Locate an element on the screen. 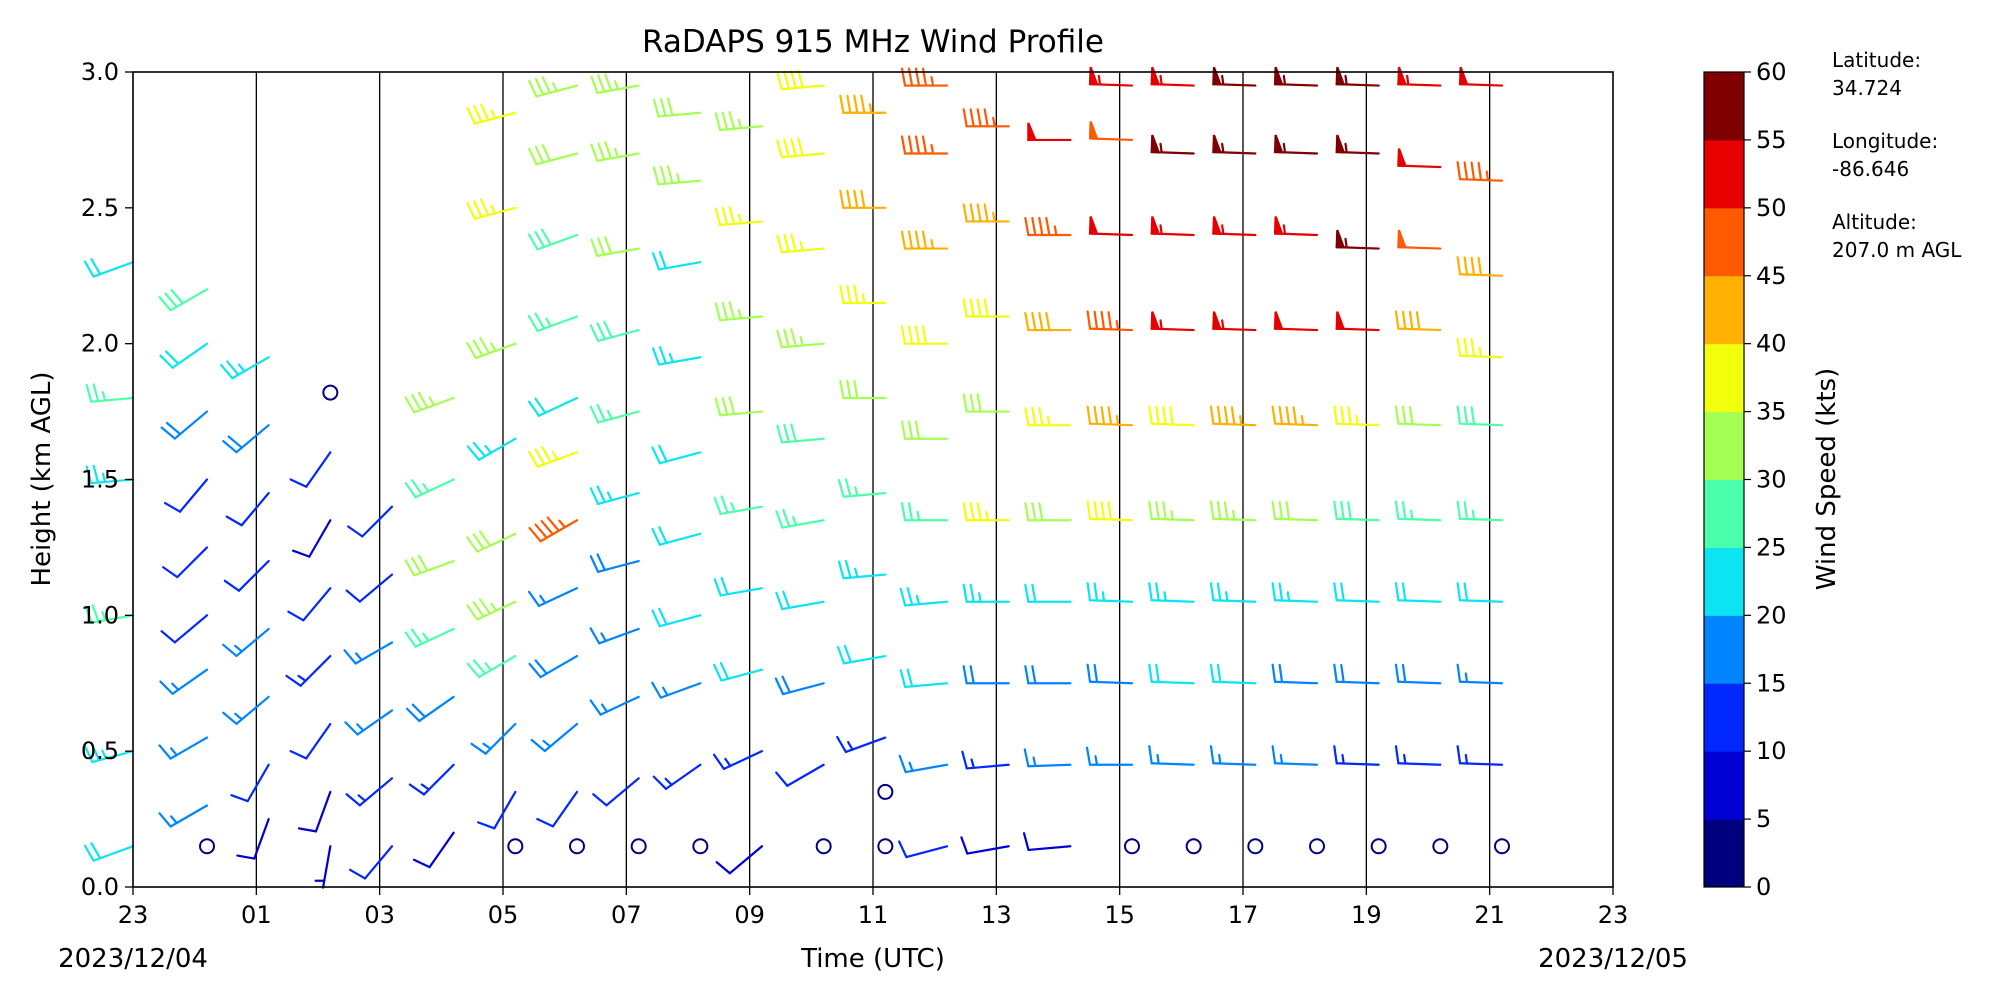 The height and width of the screenshot is (1000, 2000). y-tick-label: 1.0 is located at coordinates (100, 615).